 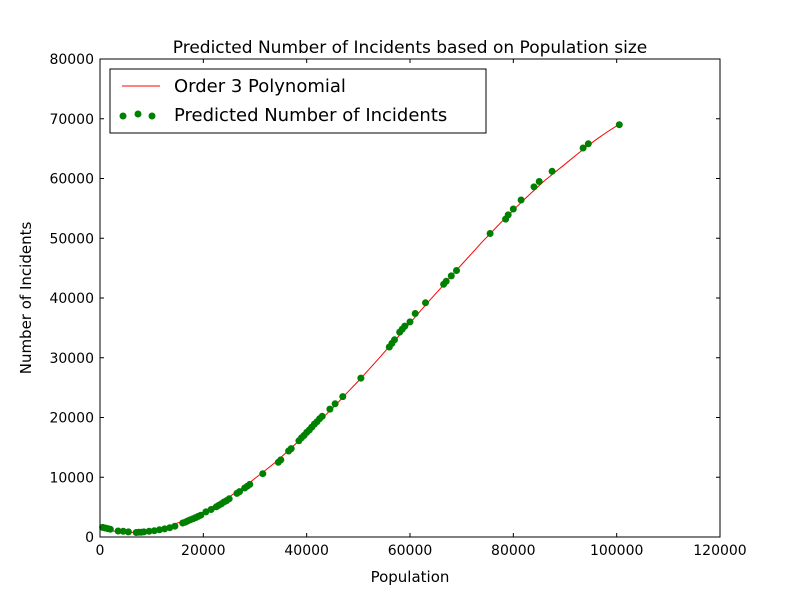 What do you see at coordinates (71, 120) in the screenshot?
I see `y-tick-label: 70000` at bounding box center [71, 120].